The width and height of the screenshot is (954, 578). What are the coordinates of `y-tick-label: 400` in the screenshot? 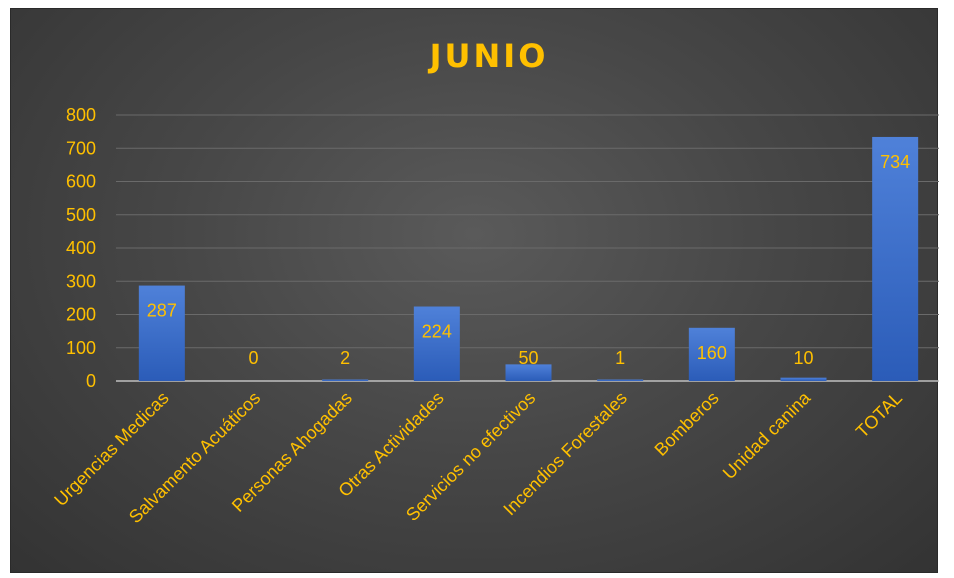 It's located at (81, 248).